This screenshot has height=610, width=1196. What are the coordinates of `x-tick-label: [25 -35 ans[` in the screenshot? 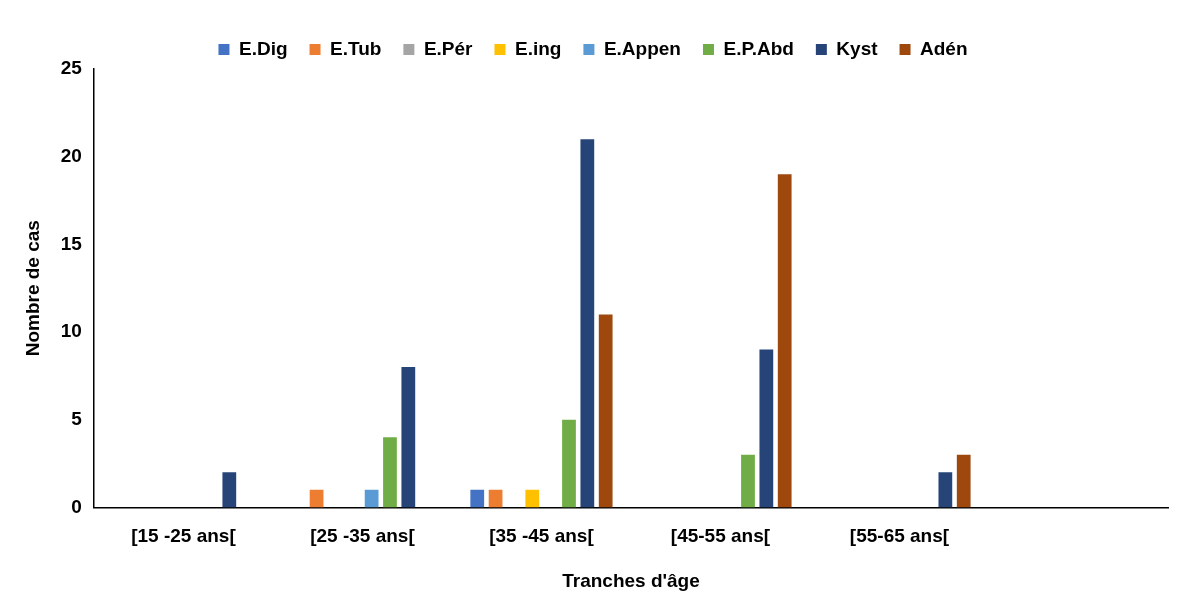 It's located at (363, 536).